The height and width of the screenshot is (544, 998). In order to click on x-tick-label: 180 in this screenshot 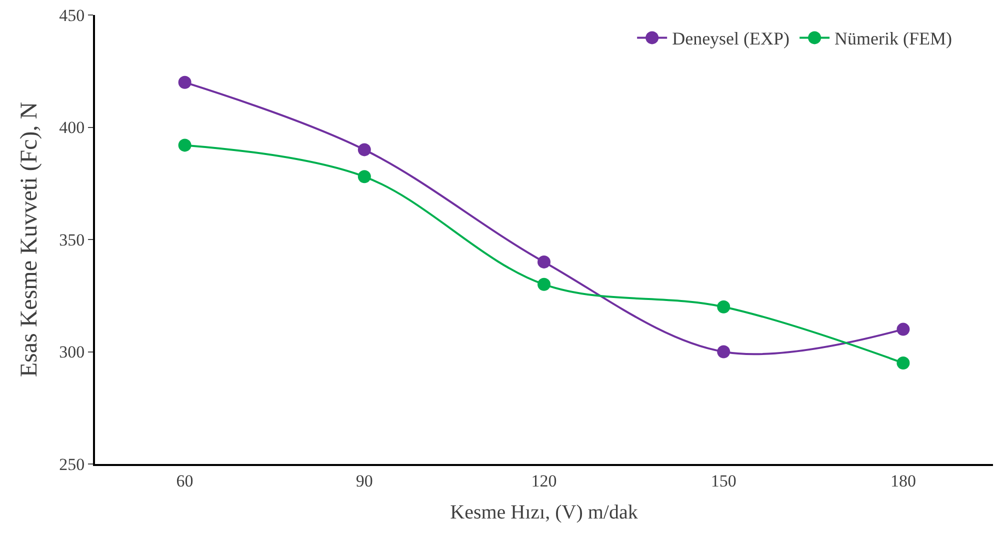, I will do `click(903, 480)`.